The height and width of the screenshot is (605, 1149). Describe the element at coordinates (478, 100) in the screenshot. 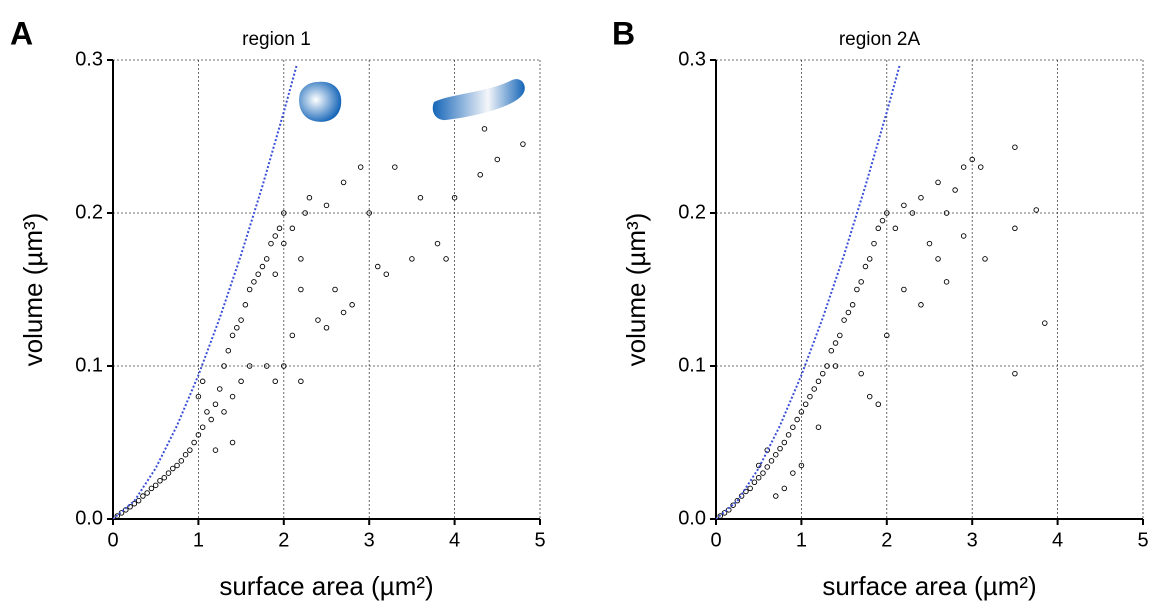

I see `elongated-mitochondrion-icon` at that location.